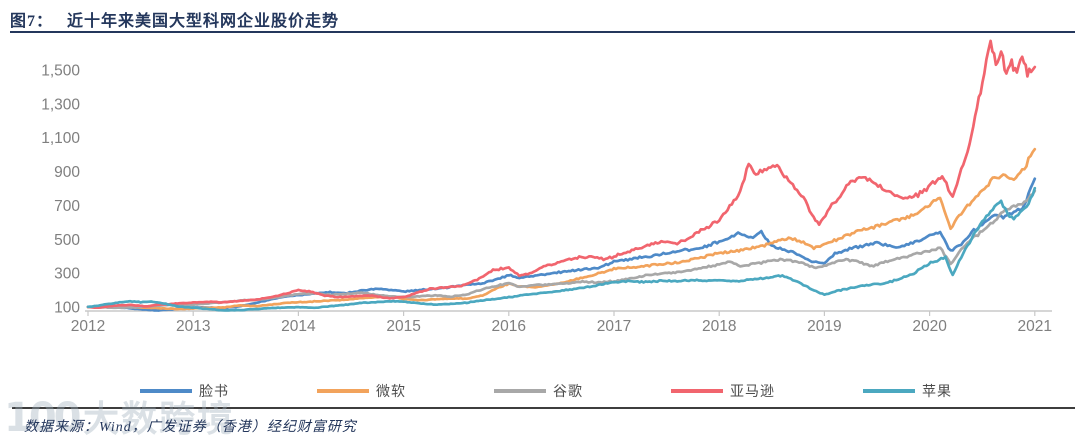 The width and height of the screenshot is (1080, 442). What do you see at coordinates (824, 326) in the screenshot?
I see `x-axis-label: 2019` at bounding box center [824, 326].